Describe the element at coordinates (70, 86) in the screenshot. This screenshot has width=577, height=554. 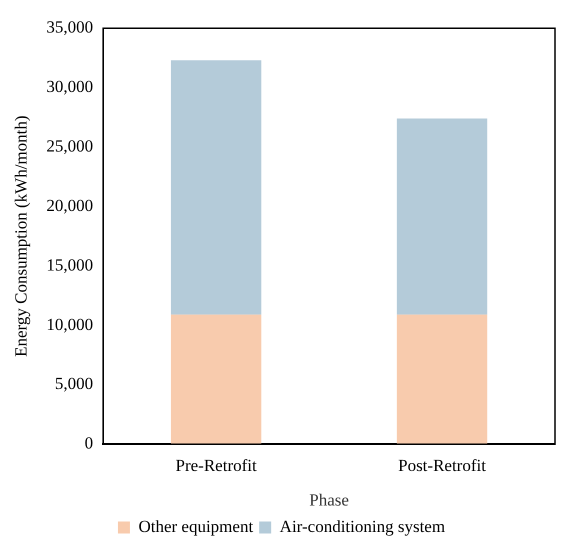
I see `y-tick-label: 30,000` at that location.